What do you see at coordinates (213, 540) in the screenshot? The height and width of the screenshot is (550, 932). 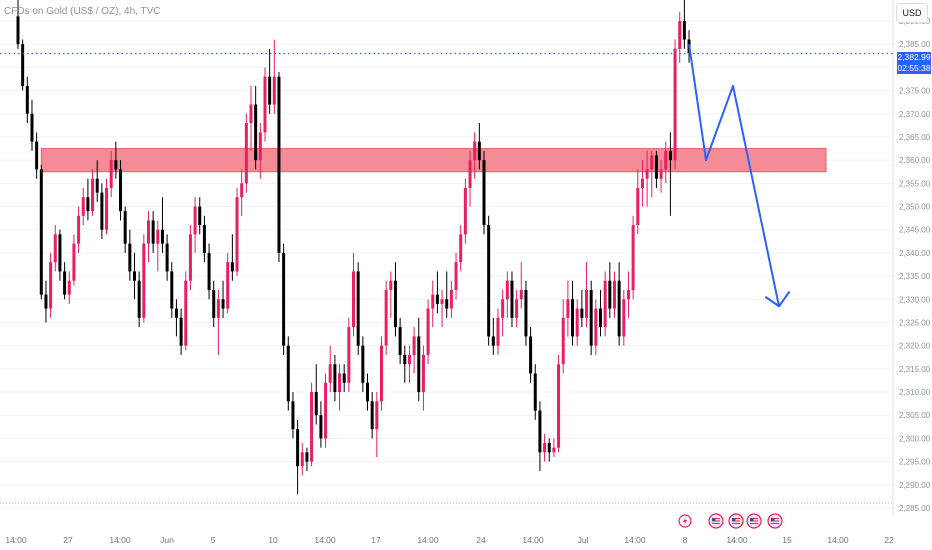 I see `x-tick-label: 5` at bounding box center [213, 540].